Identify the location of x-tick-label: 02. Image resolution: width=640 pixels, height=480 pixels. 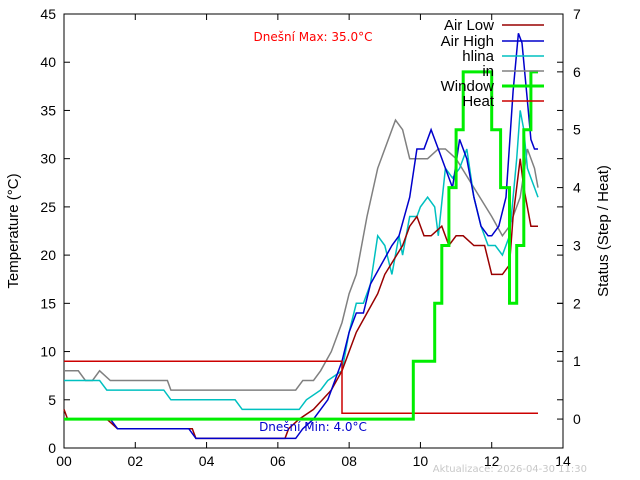
(135, 461).